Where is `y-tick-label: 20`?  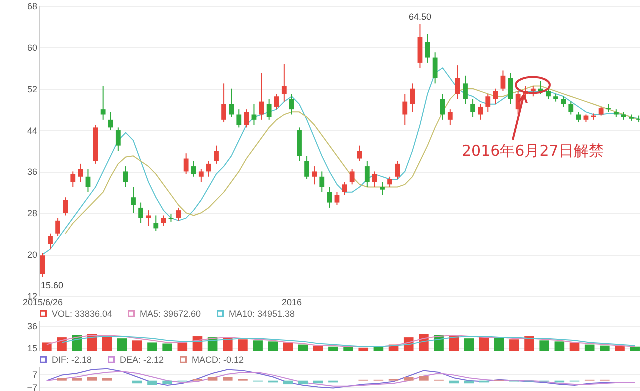
y-tick-label: 20 is located at coordinates (32, 255).